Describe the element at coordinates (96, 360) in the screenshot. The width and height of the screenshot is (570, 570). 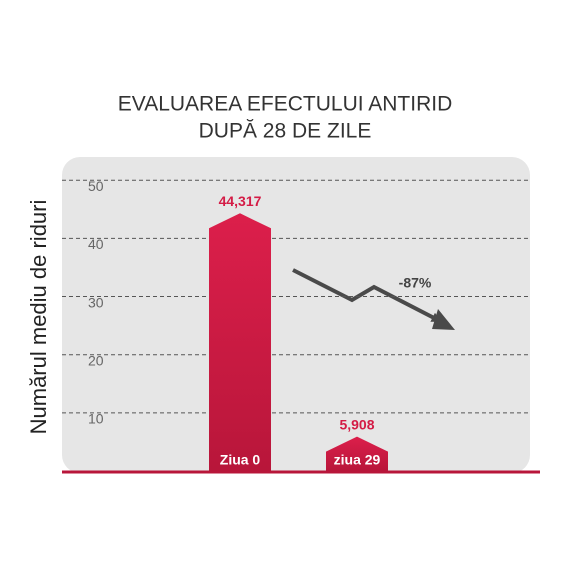
I see `y-tick-label: 20` at that location.